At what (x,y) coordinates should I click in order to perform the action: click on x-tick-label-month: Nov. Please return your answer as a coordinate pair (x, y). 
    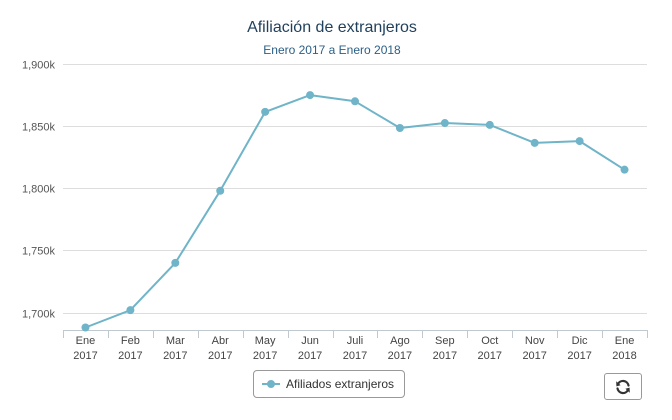
    Looking at the image, I should click on (535, 341).